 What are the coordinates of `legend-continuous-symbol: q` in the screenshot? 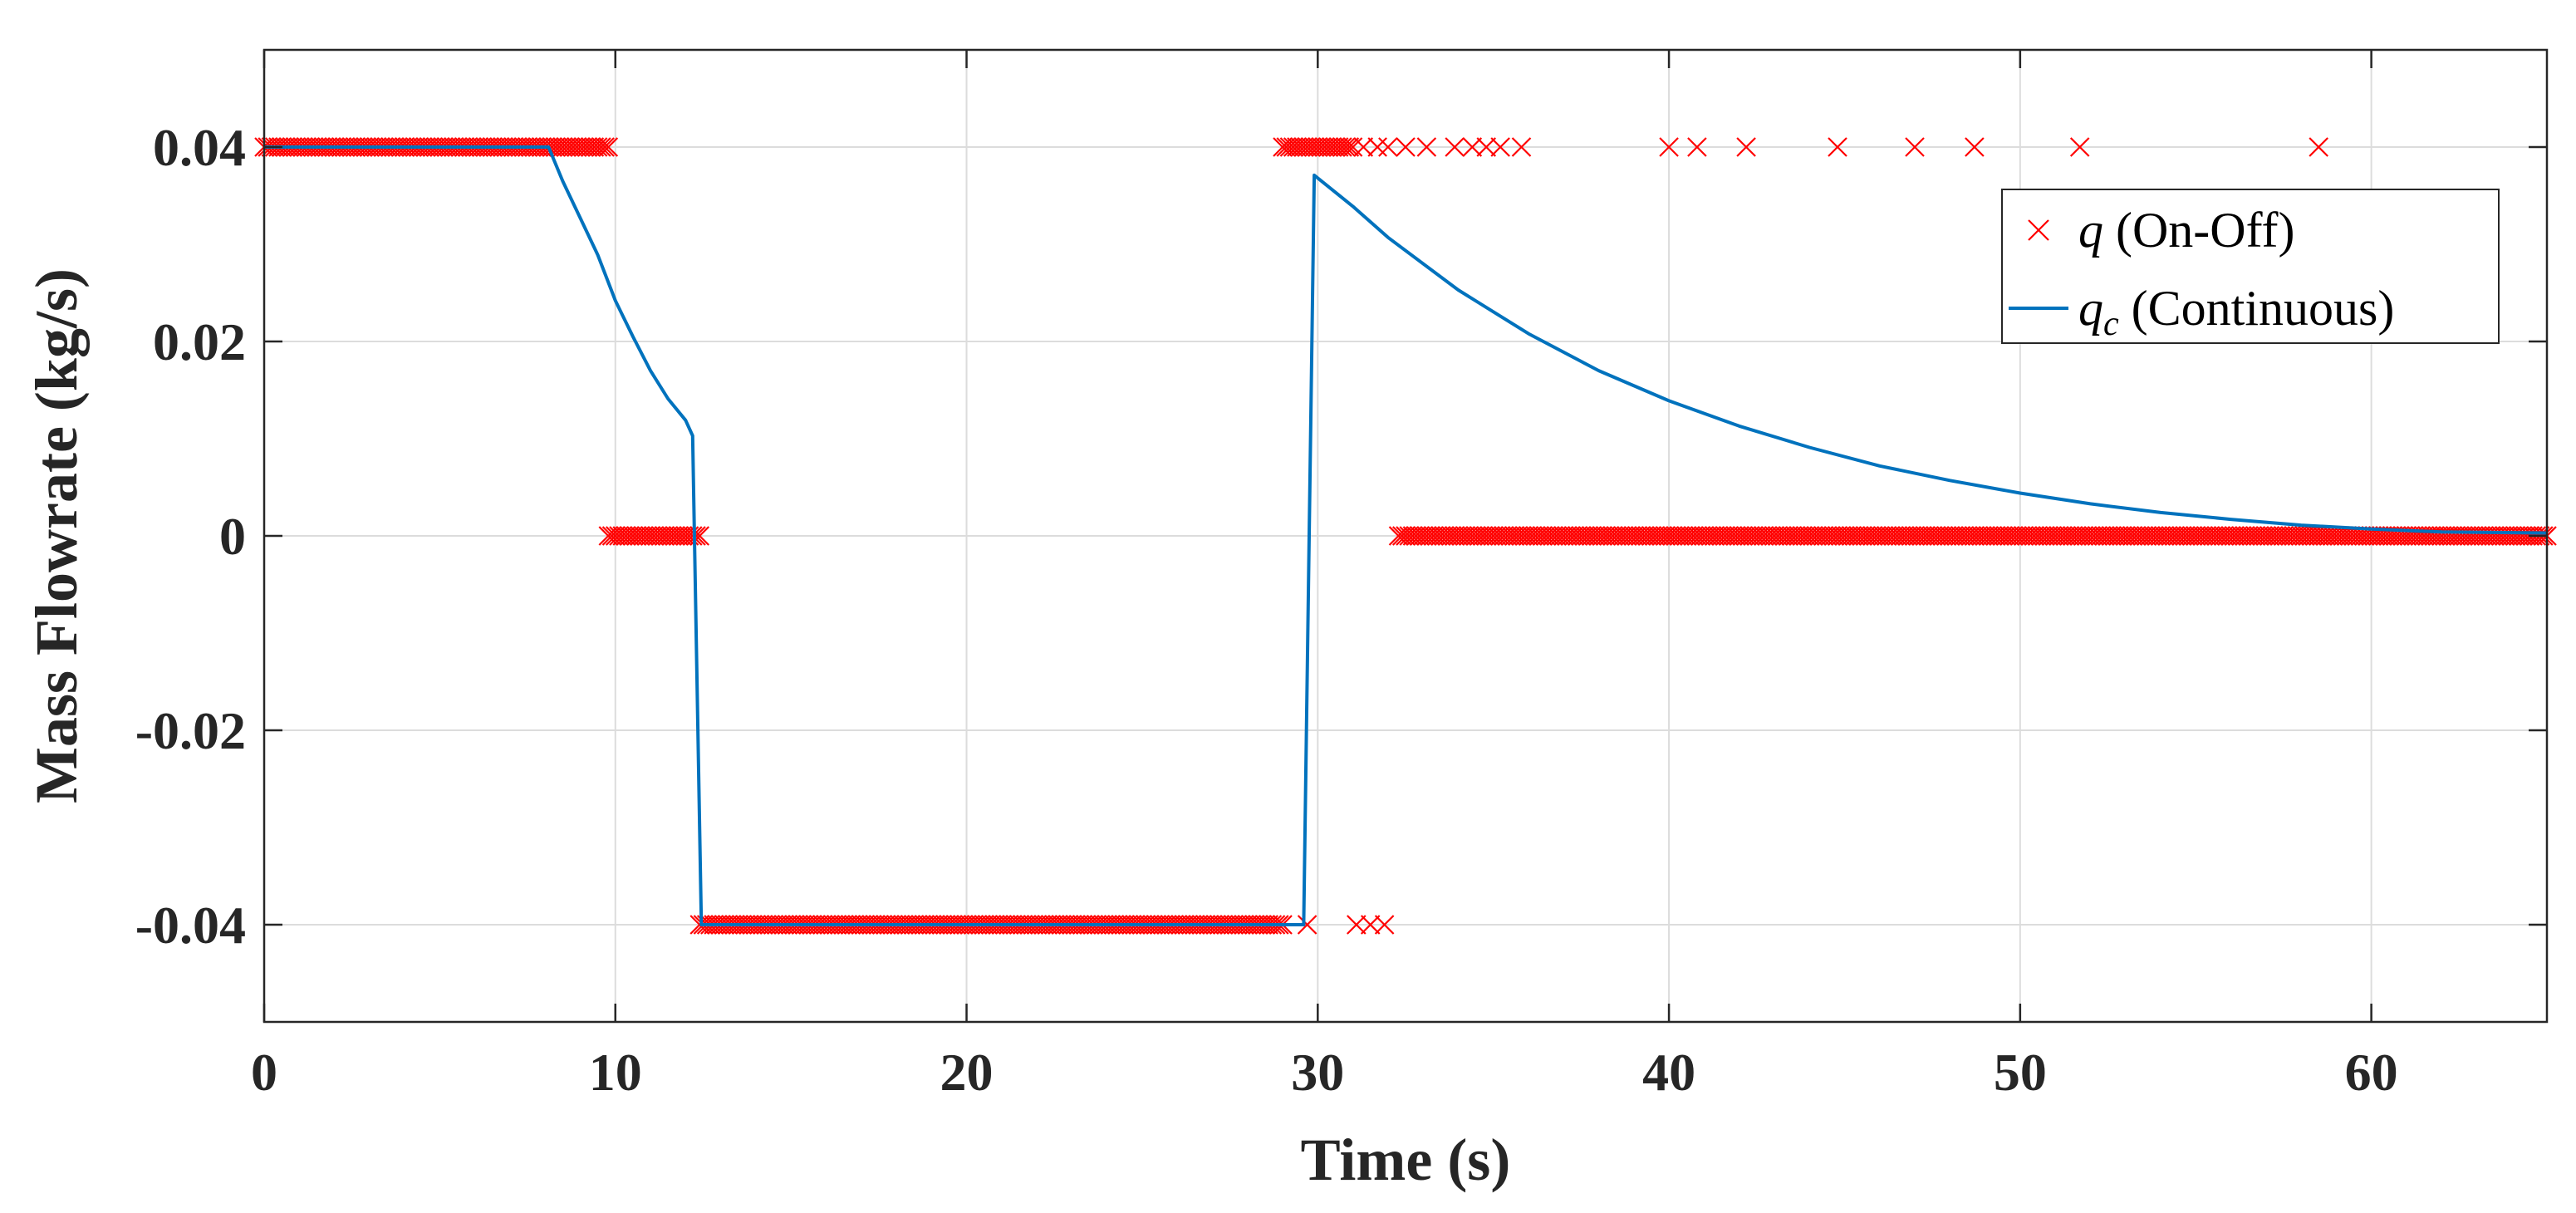 It's located at (2090, 308).